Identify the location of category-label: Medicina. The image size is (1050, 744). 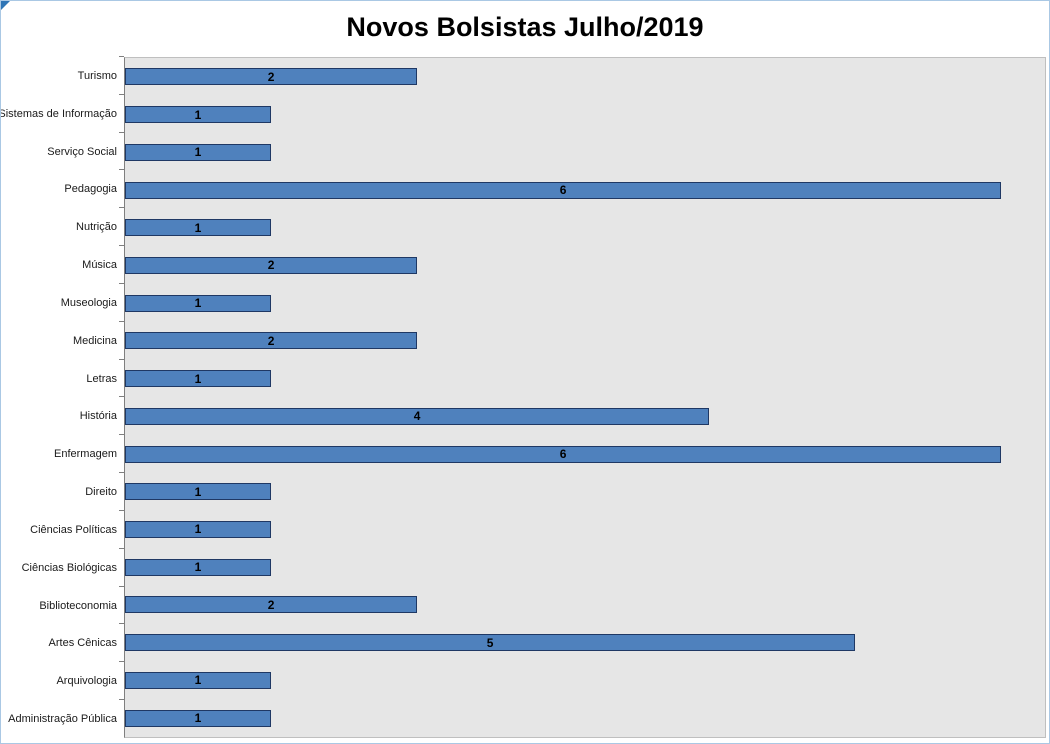
(62, 340).